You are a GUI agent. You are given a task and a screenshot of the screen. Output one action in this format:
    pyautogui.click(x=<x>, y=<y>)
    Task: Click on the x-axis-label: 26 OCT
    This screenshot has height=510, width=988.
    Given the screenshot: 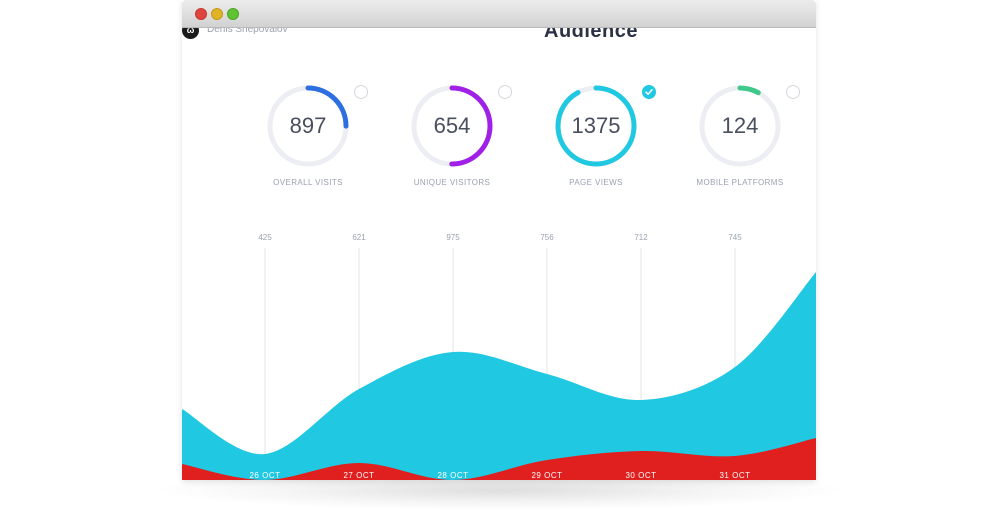 What is the action you would take?
    pyautogui.click(x=264, y=475)
    